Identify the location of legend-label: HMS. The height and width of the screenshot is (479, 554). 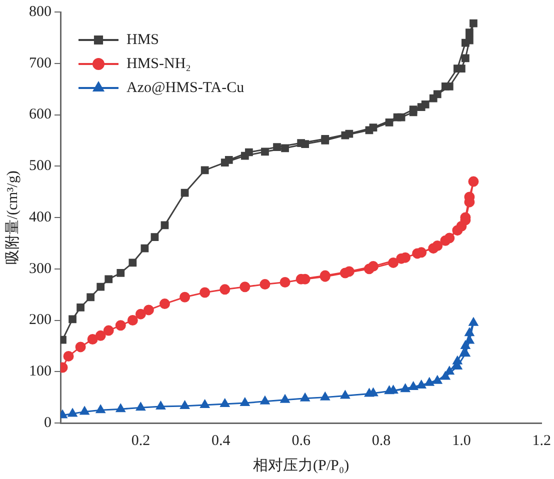
(143, 40).